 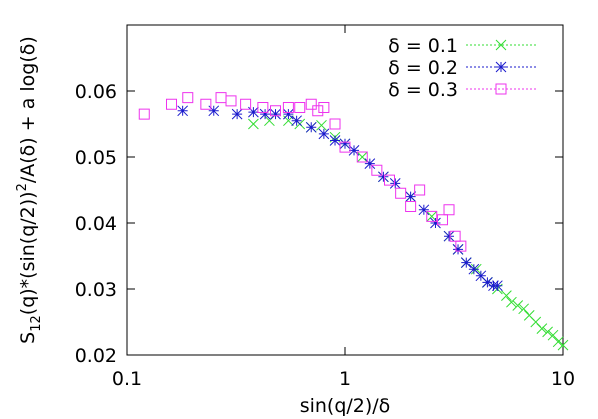 I want to click on y-tick-label: 0.04, so click(x=96, y=224).